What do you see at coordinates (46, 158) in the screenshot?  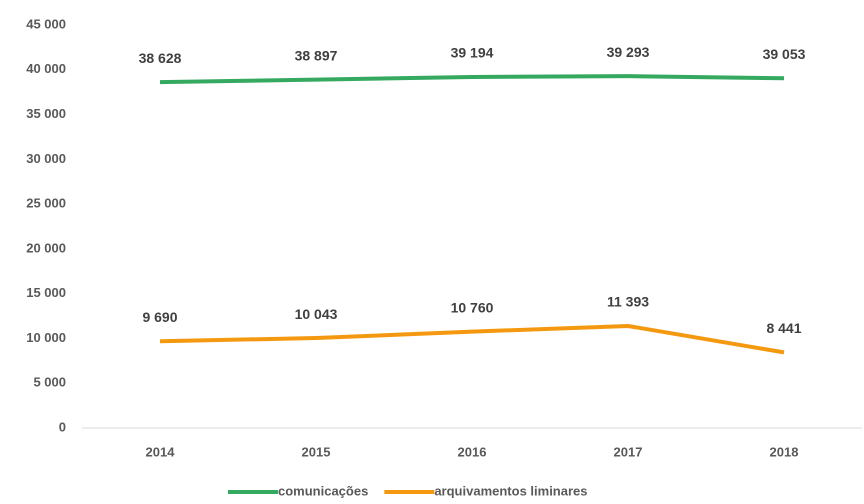 I see `y-tick-label: 30 000` at bounding box center [46, 158].